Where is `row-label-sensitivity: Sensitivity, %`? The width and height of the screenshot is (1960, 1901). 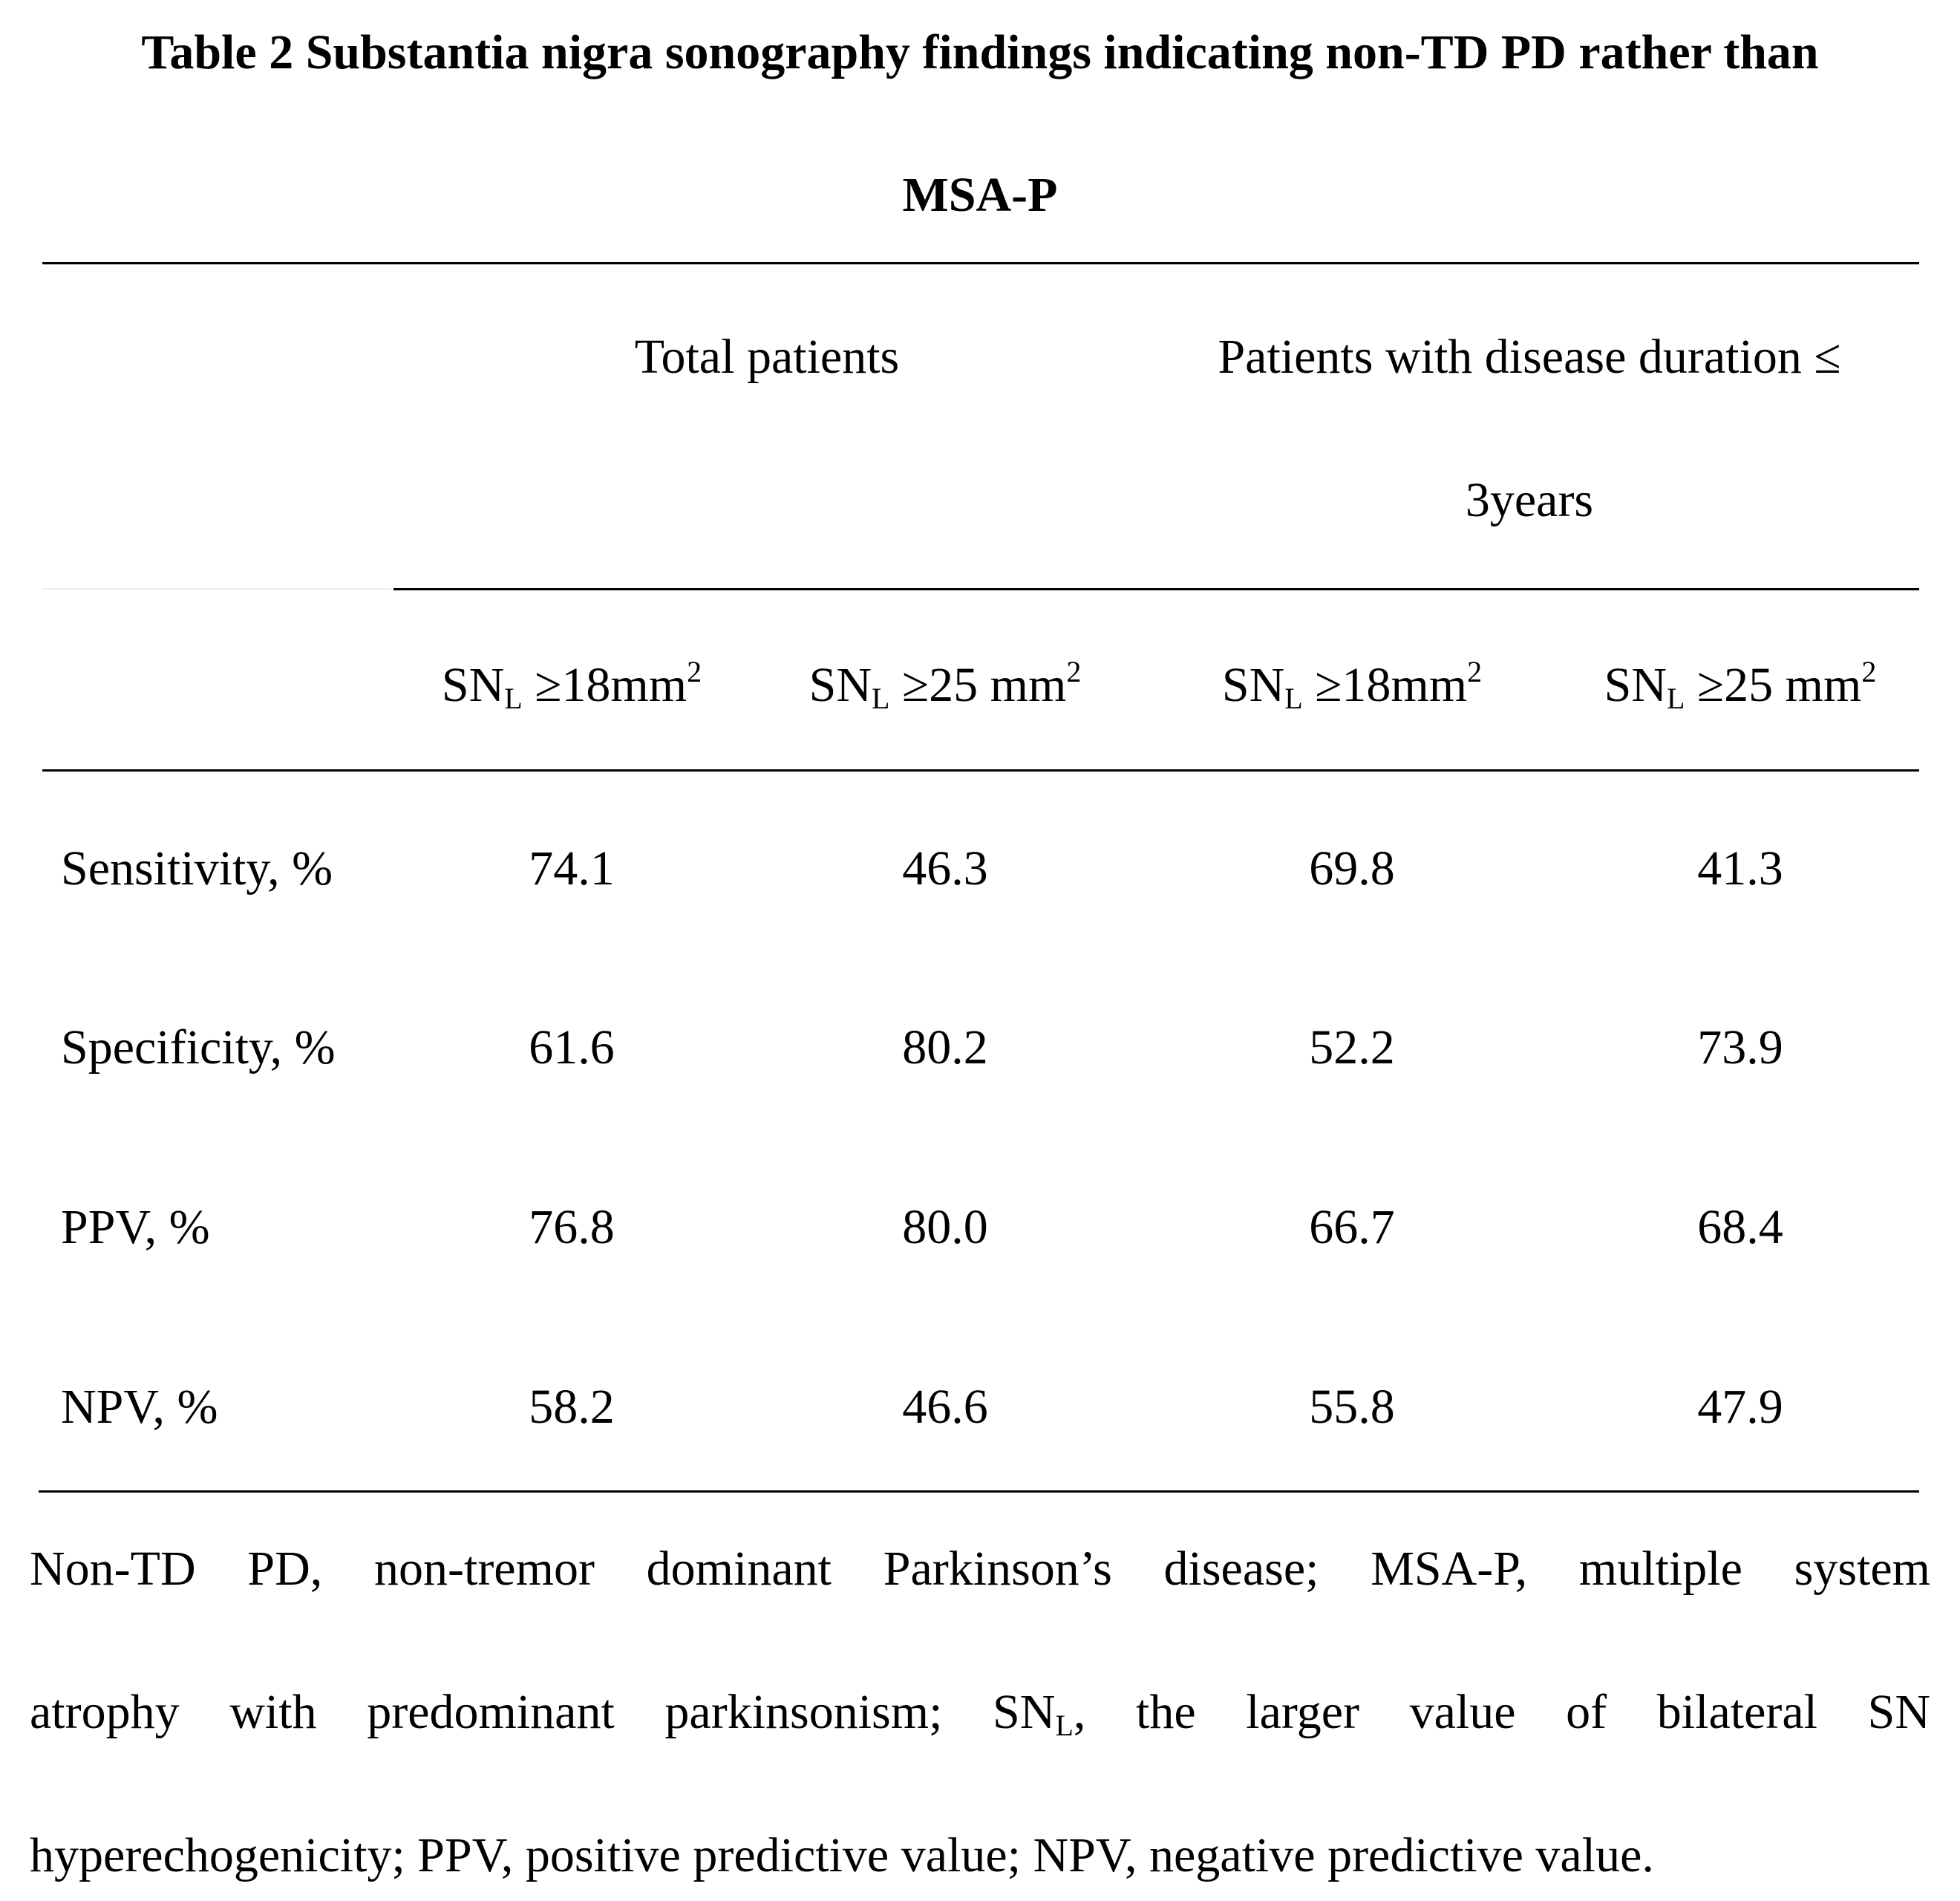
row-label-sensitivity: Sensitivity, % is located at coordinates (197, 868).